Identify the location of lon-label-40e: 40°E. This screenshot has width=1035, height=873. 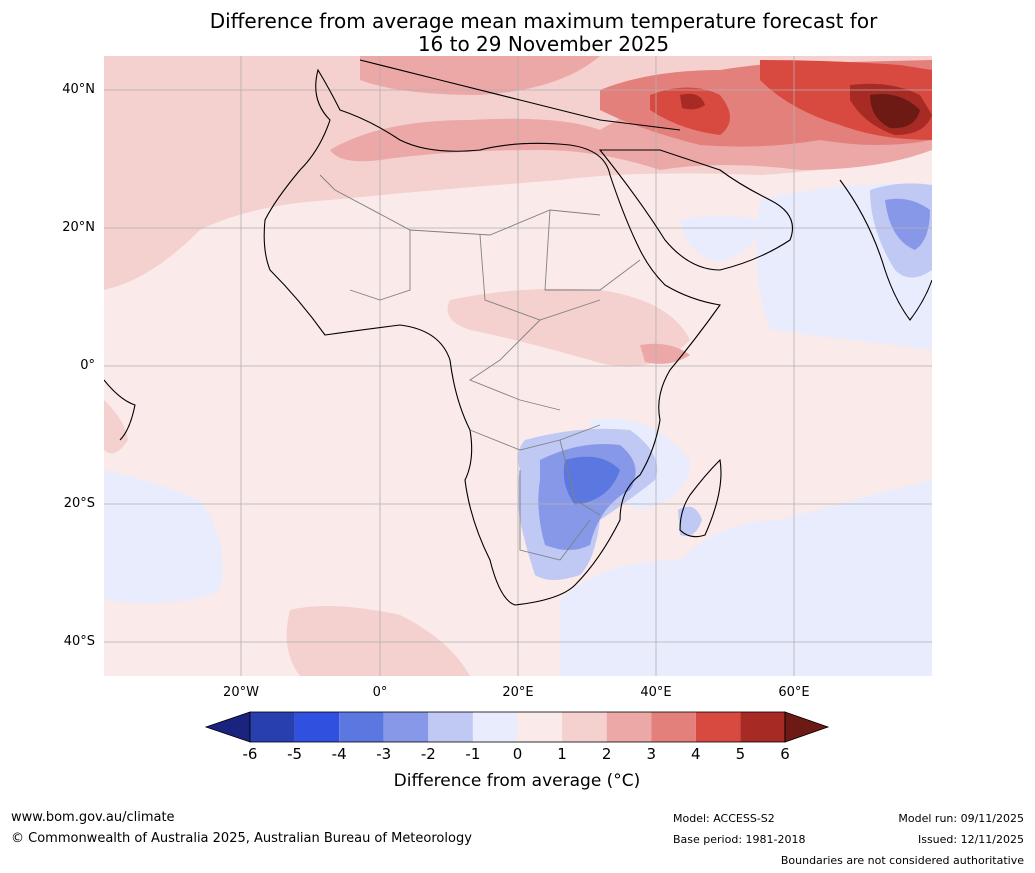
(656, 692).